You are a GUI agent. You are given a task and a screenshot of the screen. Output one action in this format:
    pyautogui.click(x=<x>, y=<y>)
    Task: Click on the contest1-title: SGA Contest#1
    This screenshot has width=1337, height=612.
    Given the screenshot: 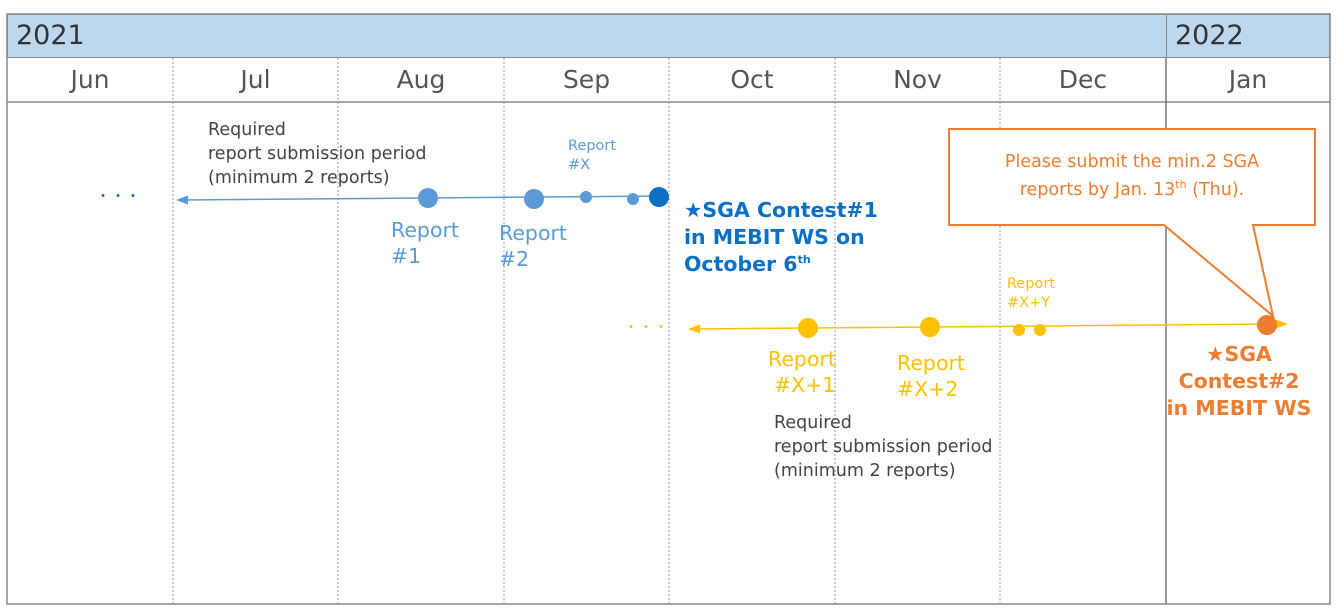 What is the action you would take?
    pyautogui.click(x=790, y=210)
    